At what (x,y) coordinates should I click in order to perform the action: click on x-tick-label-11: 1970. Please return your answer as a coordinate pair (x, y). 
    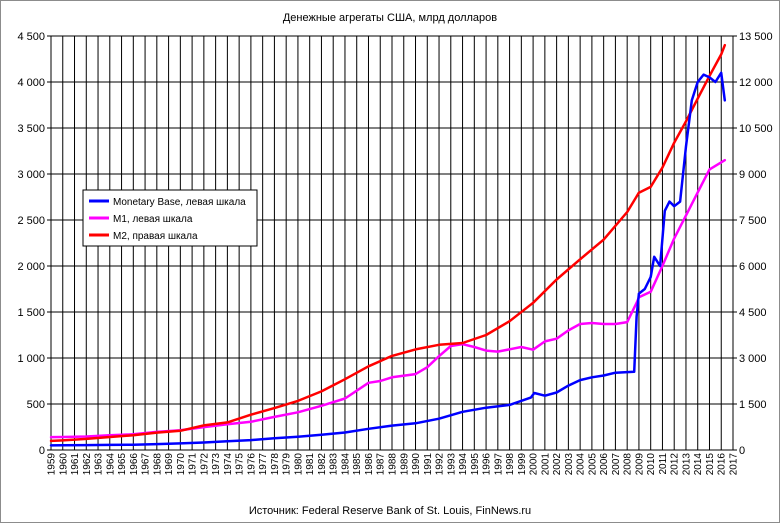
    Looking at the image, I should click on (181, 464).